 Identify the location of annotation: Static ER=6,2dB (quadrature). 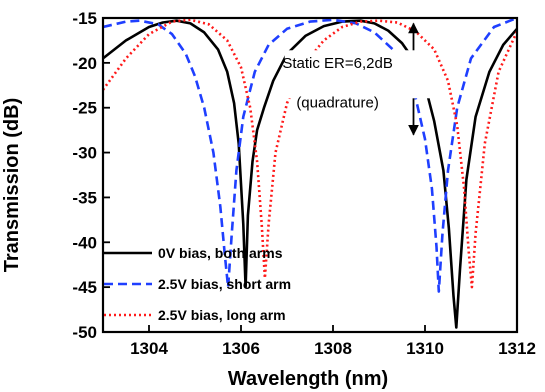
(356, 79).